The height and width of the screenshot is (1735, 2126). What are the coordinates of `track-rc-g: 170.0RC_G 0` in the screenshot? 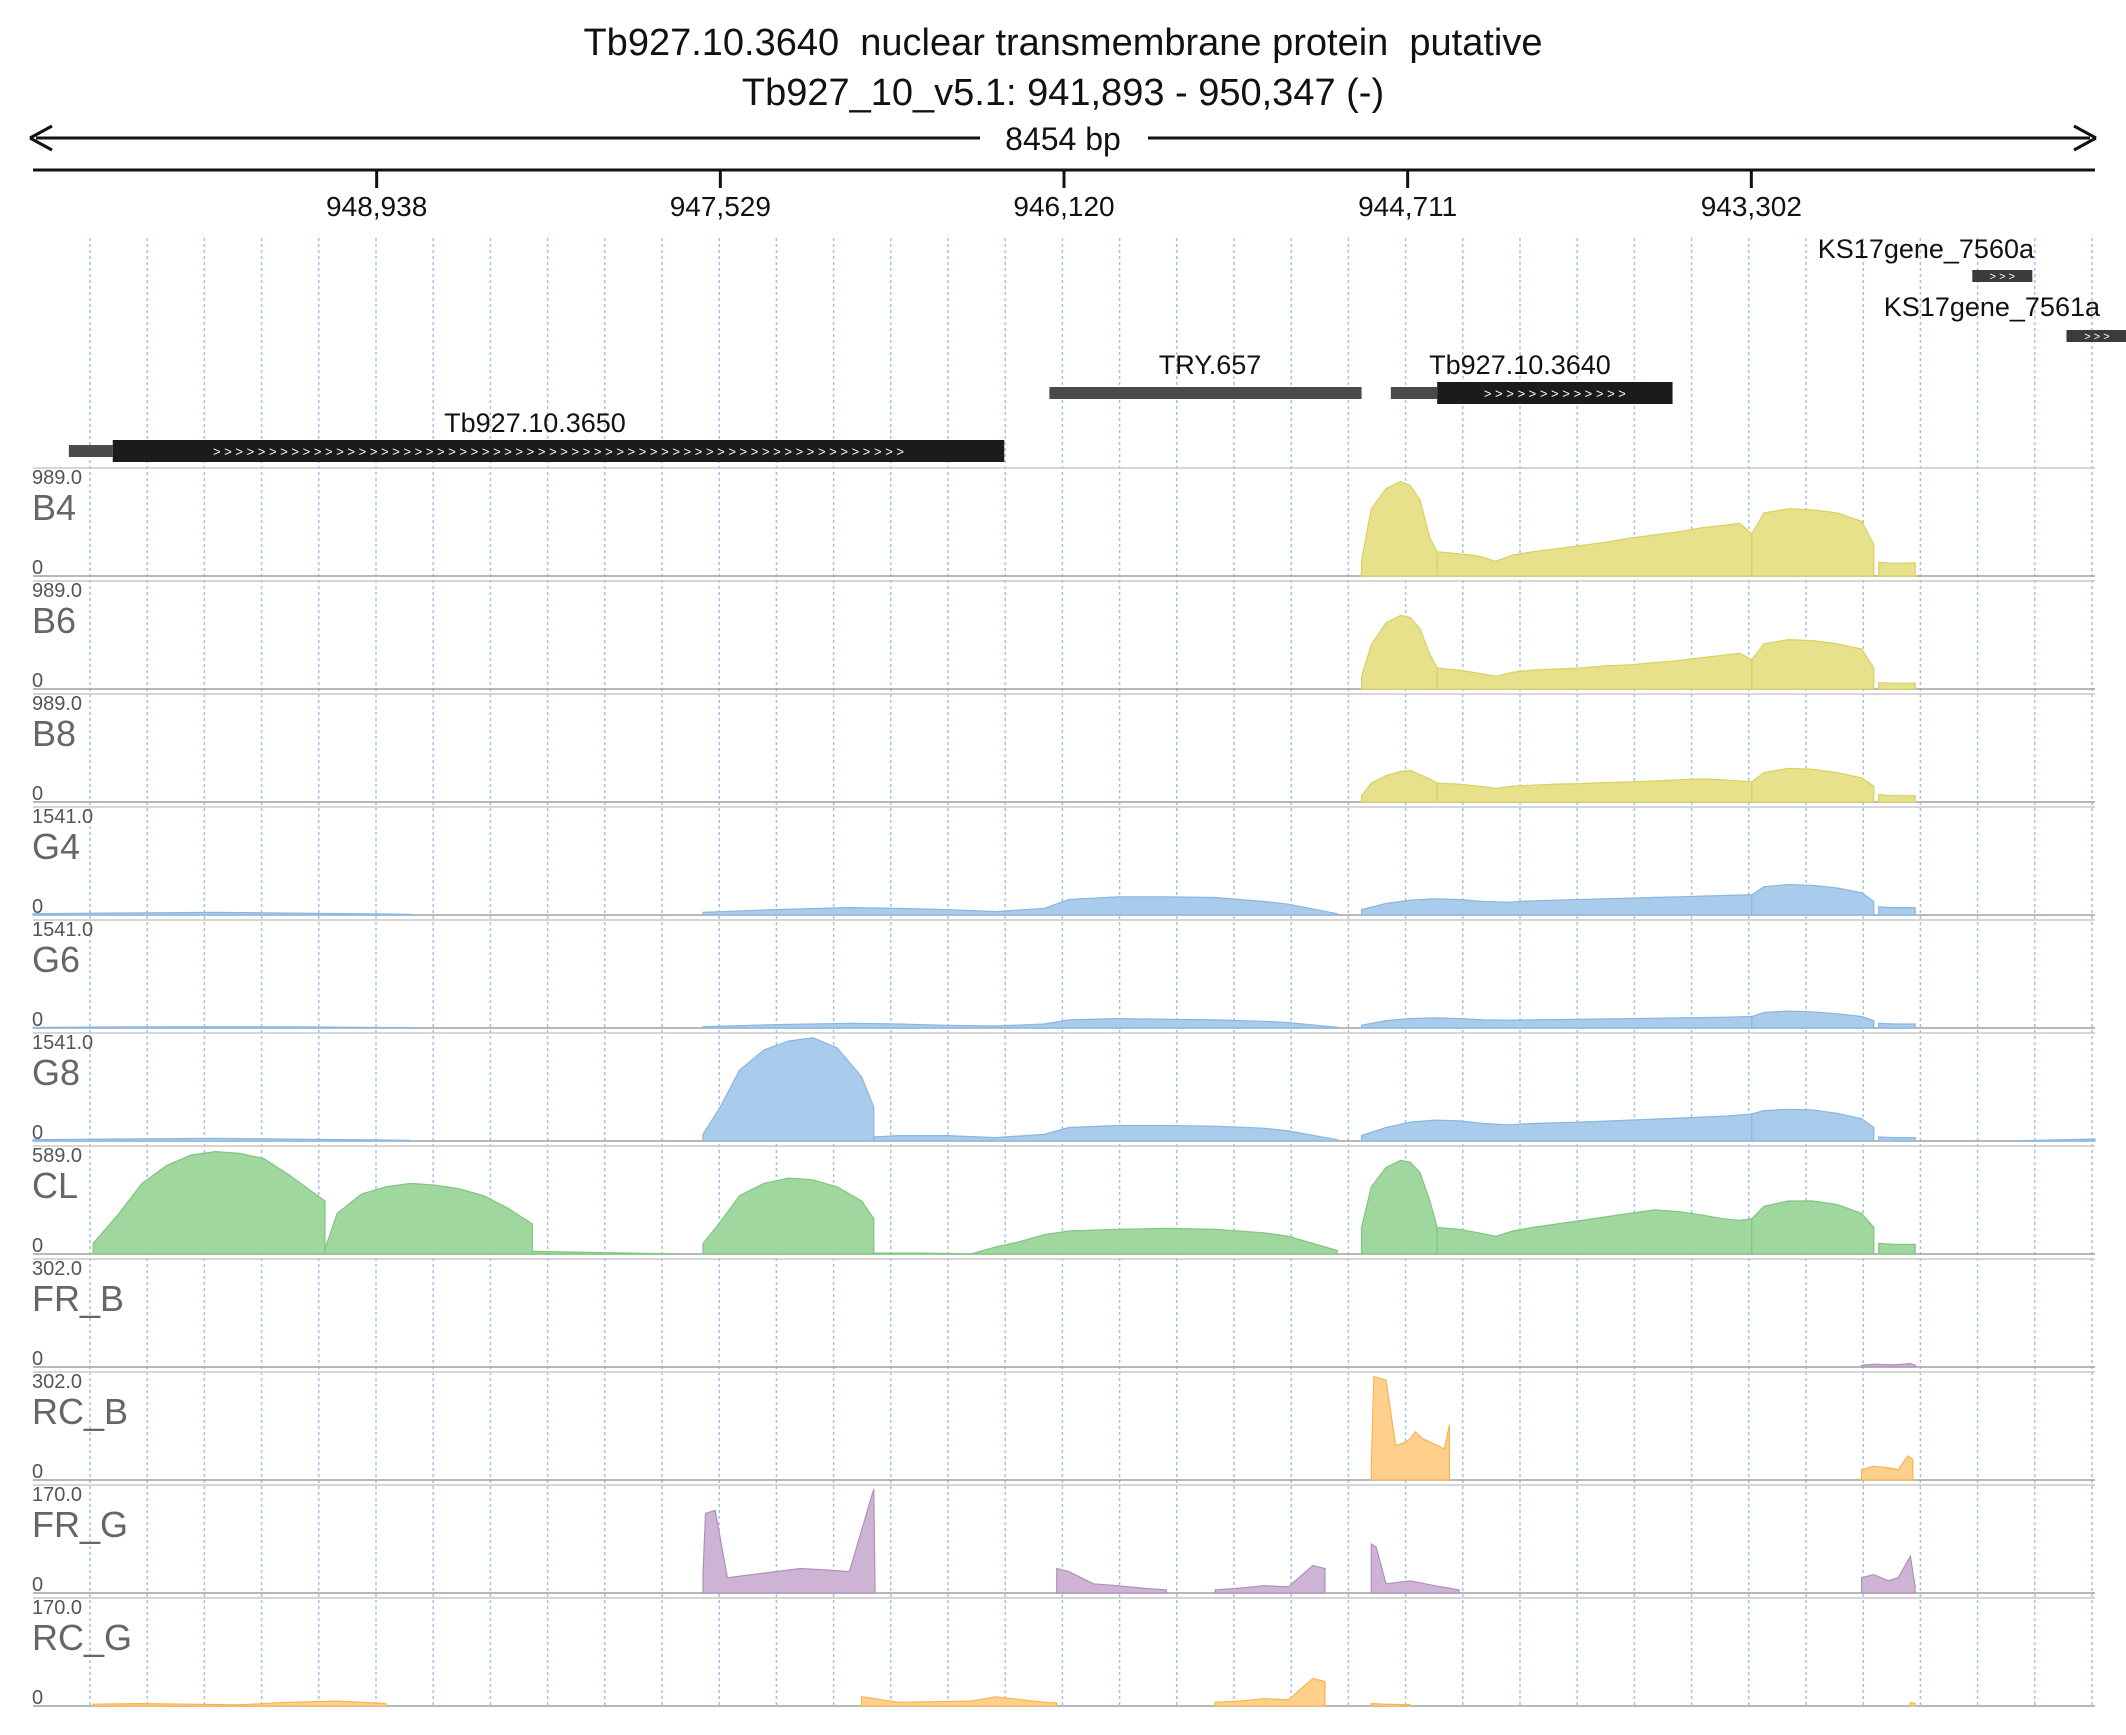 It's located at (1063, 1653).